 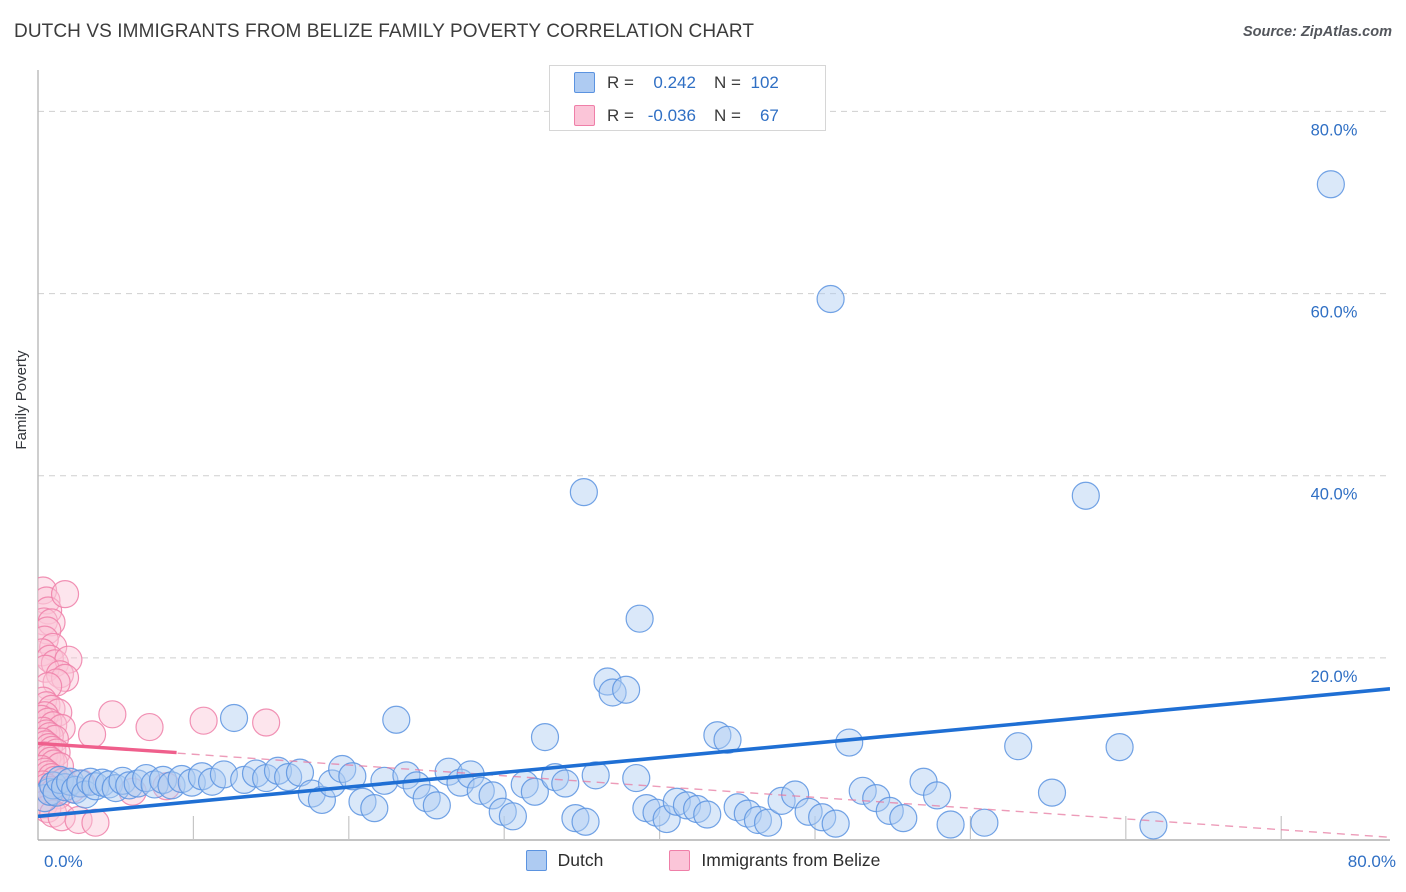 What do you see at coordinates (727, 115) in the screenshot?
I see `legend-n-label-belize: N =` at bounding box center [727, 115].